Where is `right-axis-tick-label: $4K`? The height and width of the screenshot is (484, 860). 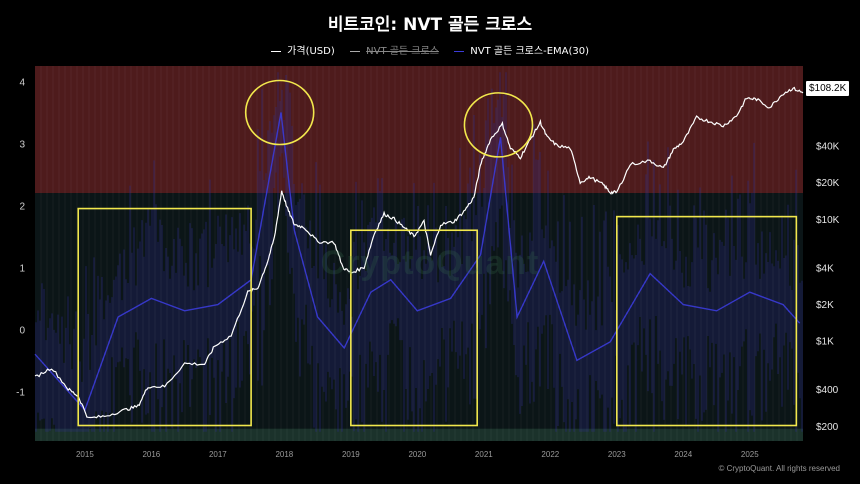 right-axis-tick-label: $4K is located at coordinates (825, 268).